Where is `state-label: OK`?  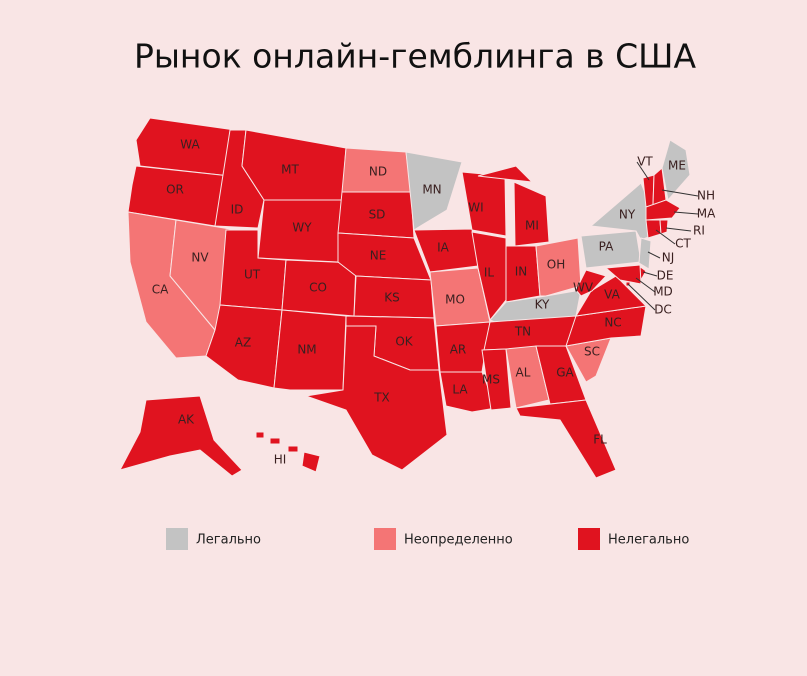
state-label: OK is located at coordinates (404, 342).